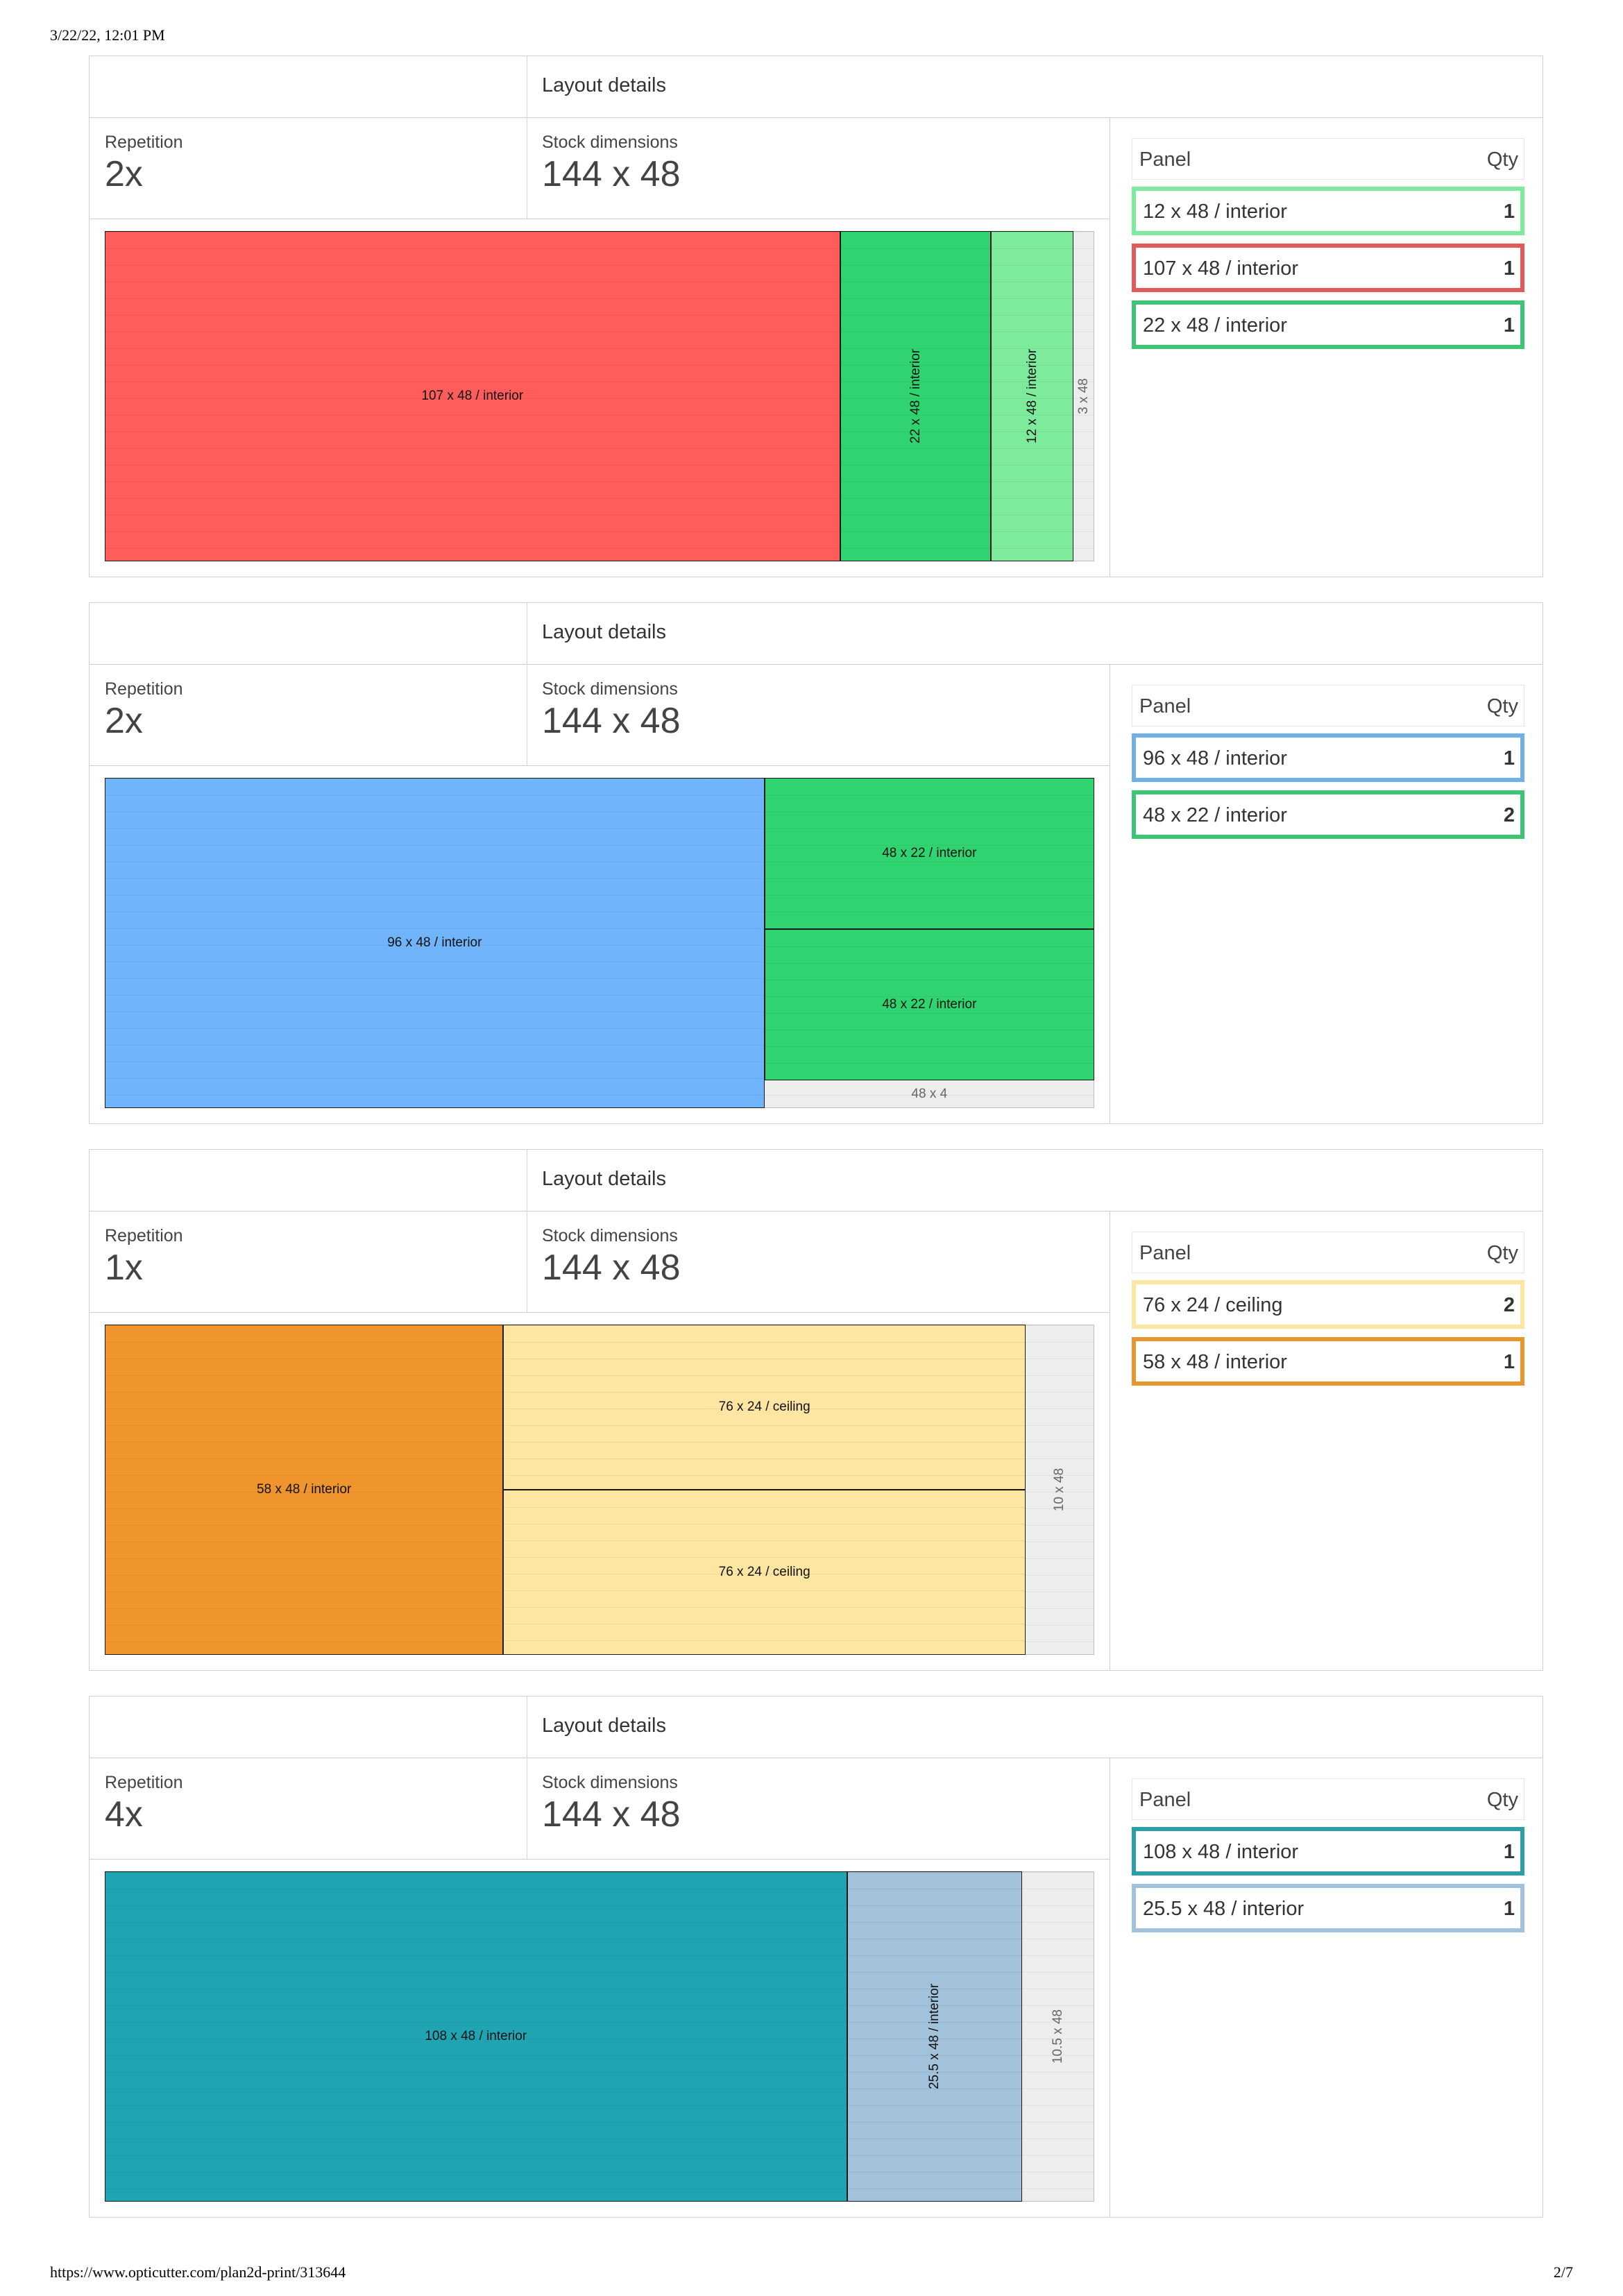 This screenshot has width=1623, height=2296. Describe the element at coordinates (1328, 211) in the screenshot. I see `panel-row: 12 x 48 / interior 1` at that location.